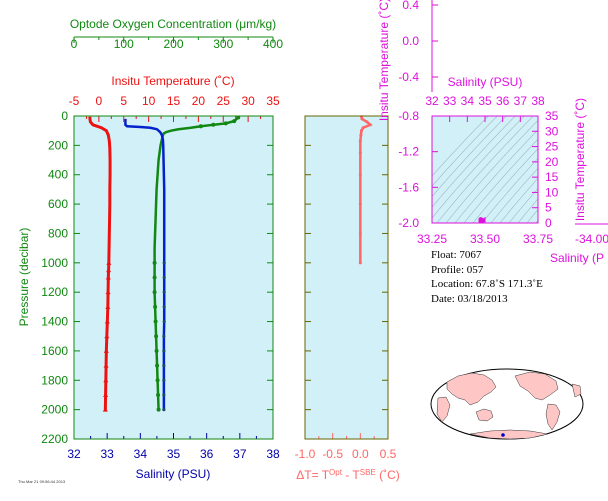 Image resolution: width=608 pixels, height=501 pixels. What do you see at coordinates (58, 175) in the screenshot?
I see `pressure-axis-tick-label: 400` at bounding box center [58, 175].